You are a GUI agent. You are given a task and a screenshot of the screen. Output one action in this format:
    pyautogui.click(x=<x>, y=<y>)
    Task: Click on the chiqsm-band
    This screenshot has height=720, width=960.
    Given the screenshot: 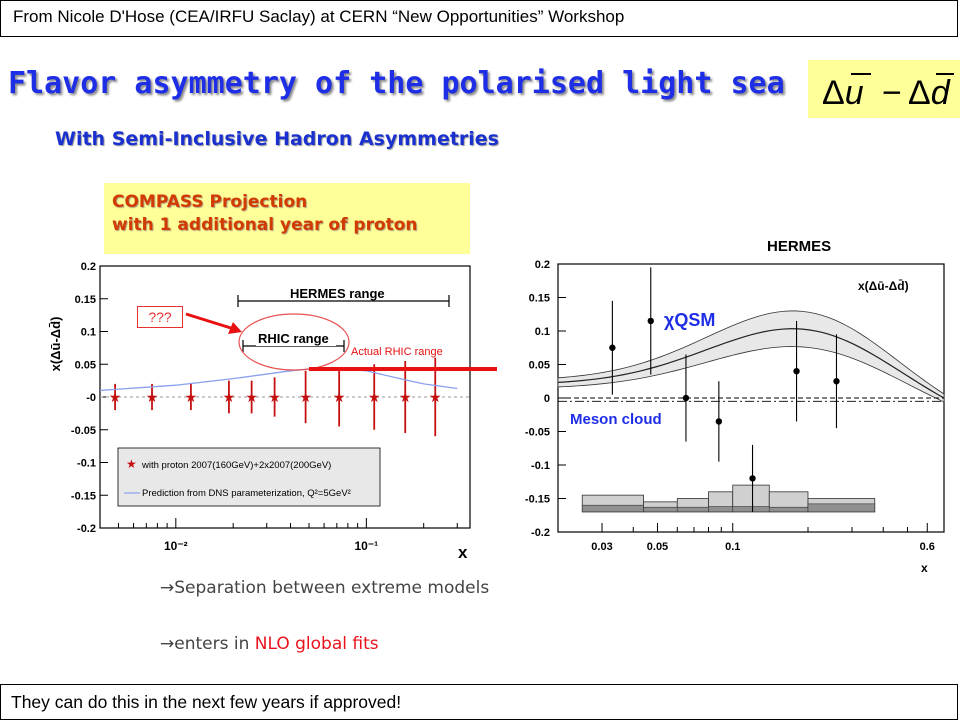 What is the action you would take?
    pyautogui.click(x=751, y=356)
    